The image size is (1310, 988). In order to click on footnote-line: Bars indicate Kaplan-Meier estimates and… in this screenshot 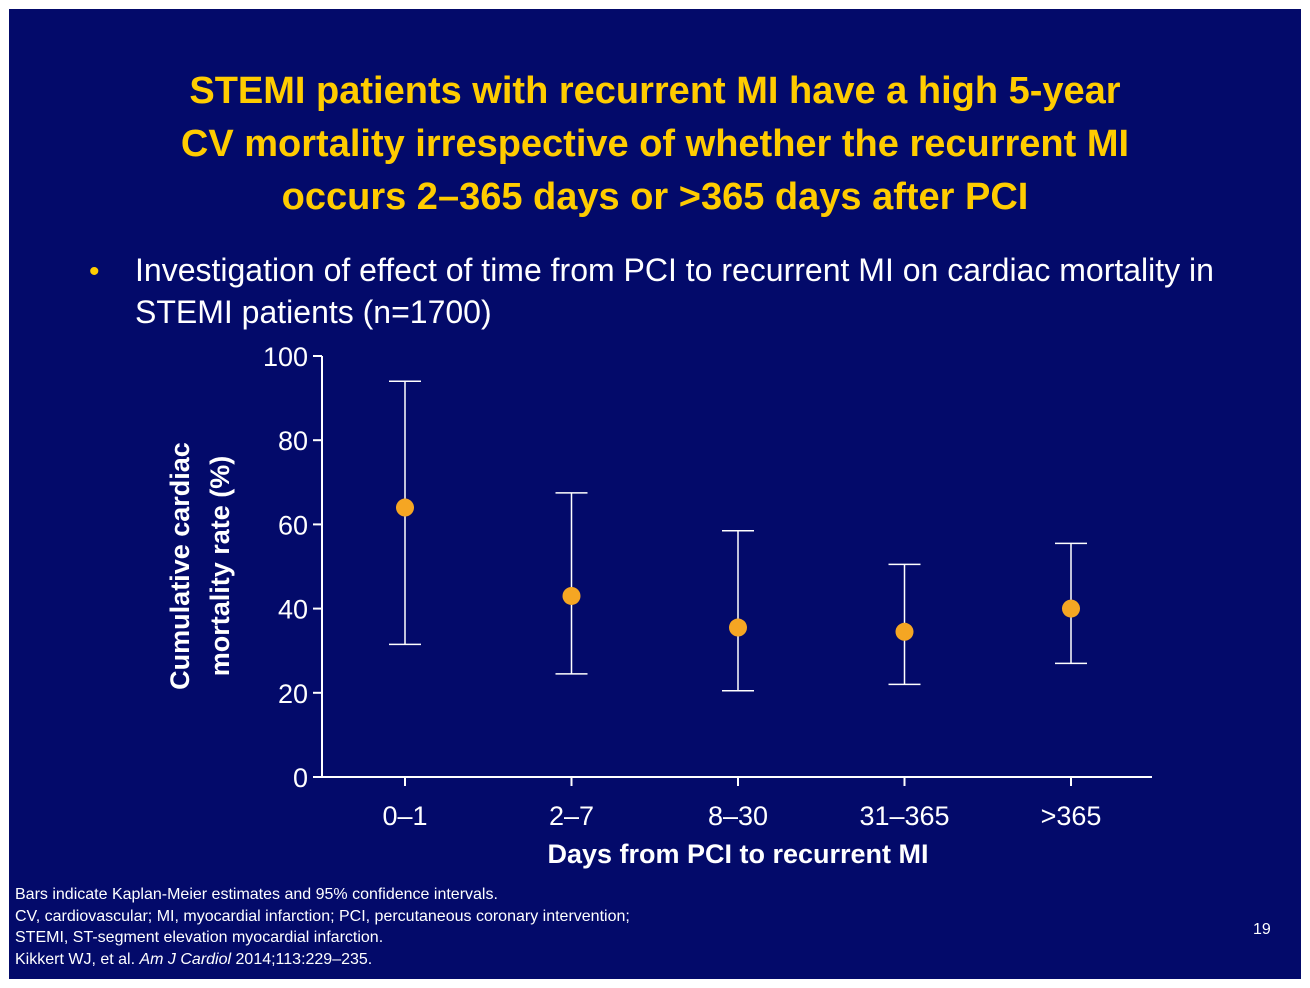, I will do `click(256, 894)`.